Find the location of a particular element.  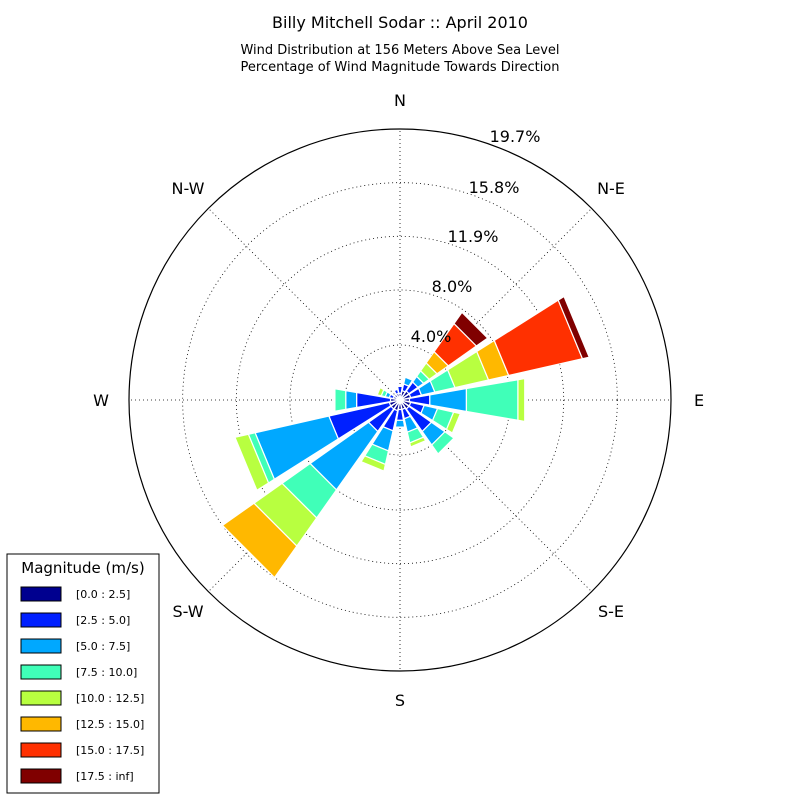

grid-ring is located at coordinates (400, 400).